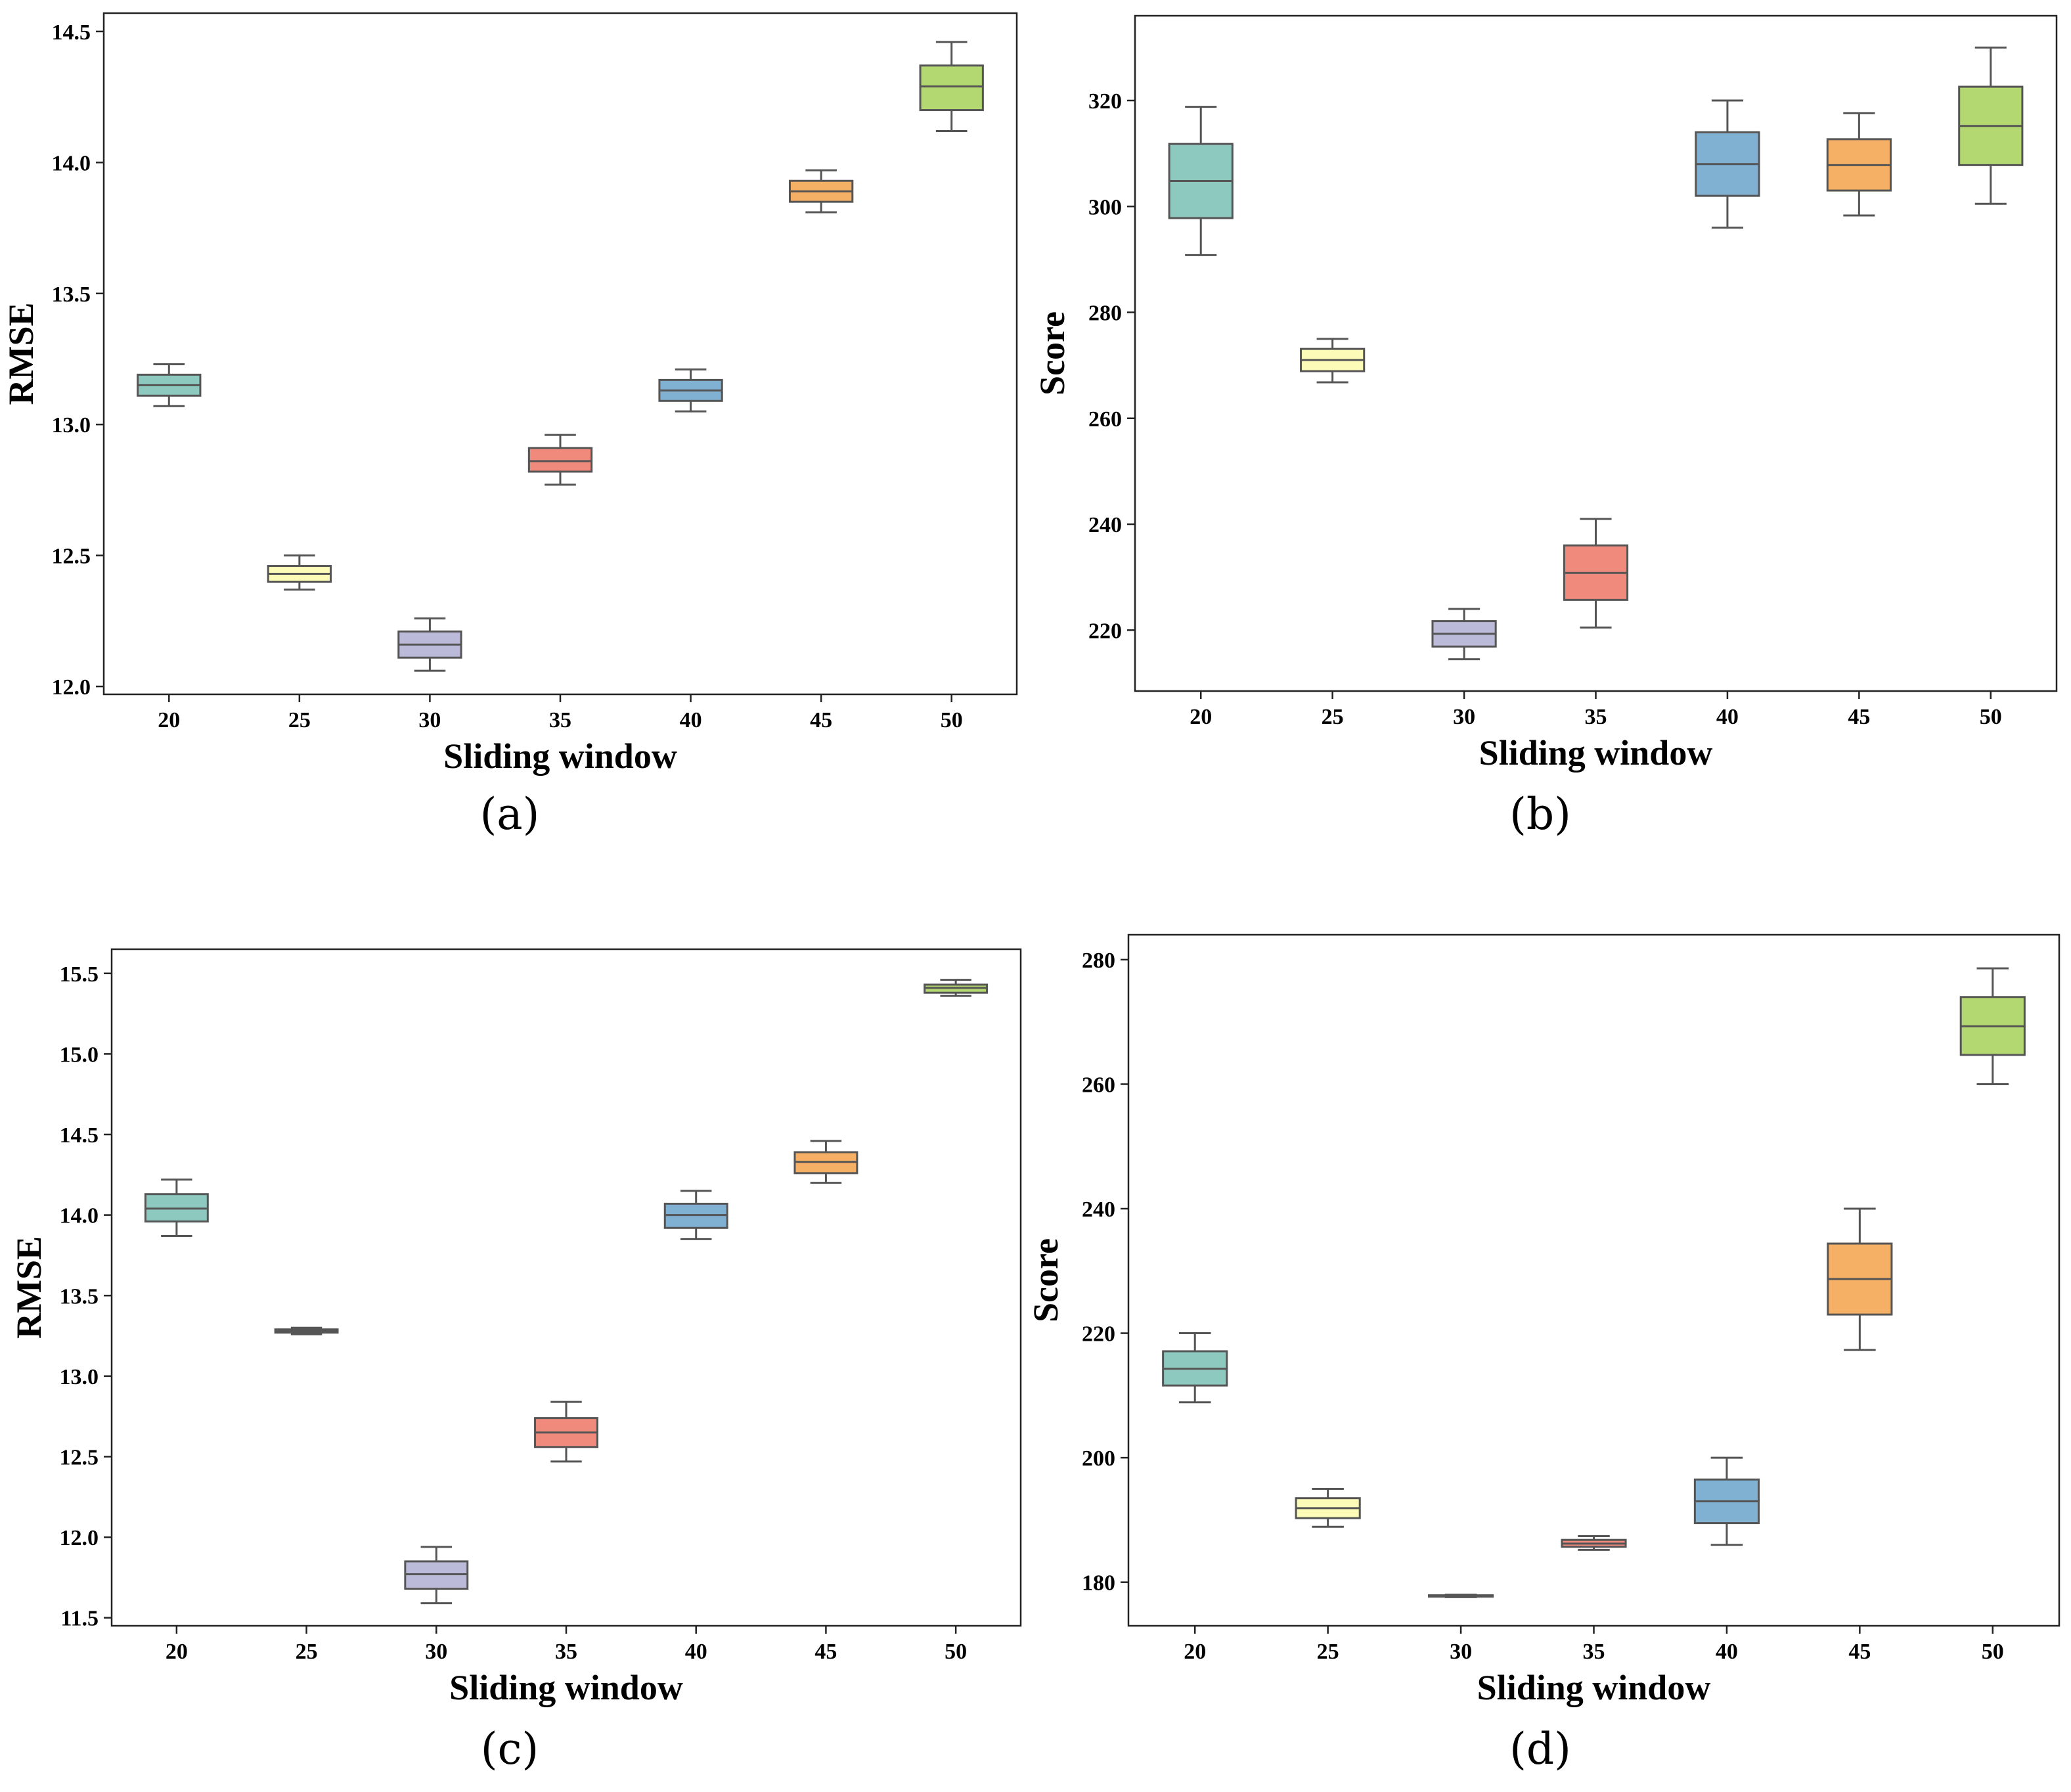 The height and width of the screenshot is (1792, 2071). I want to click on y-tick-label: 180, so click(1098, 1583).